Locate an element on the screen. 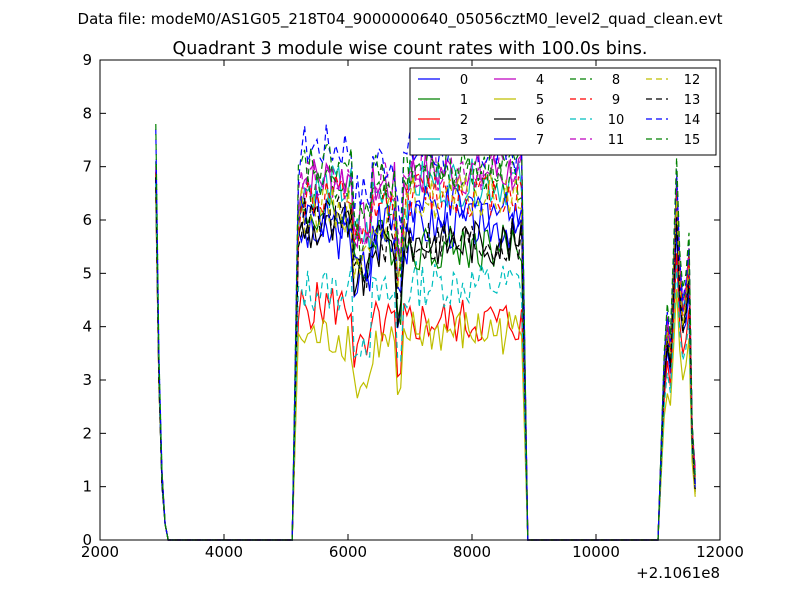 The image size is (800, 600). legend-label: 0 is located at coordinates (464, 80).